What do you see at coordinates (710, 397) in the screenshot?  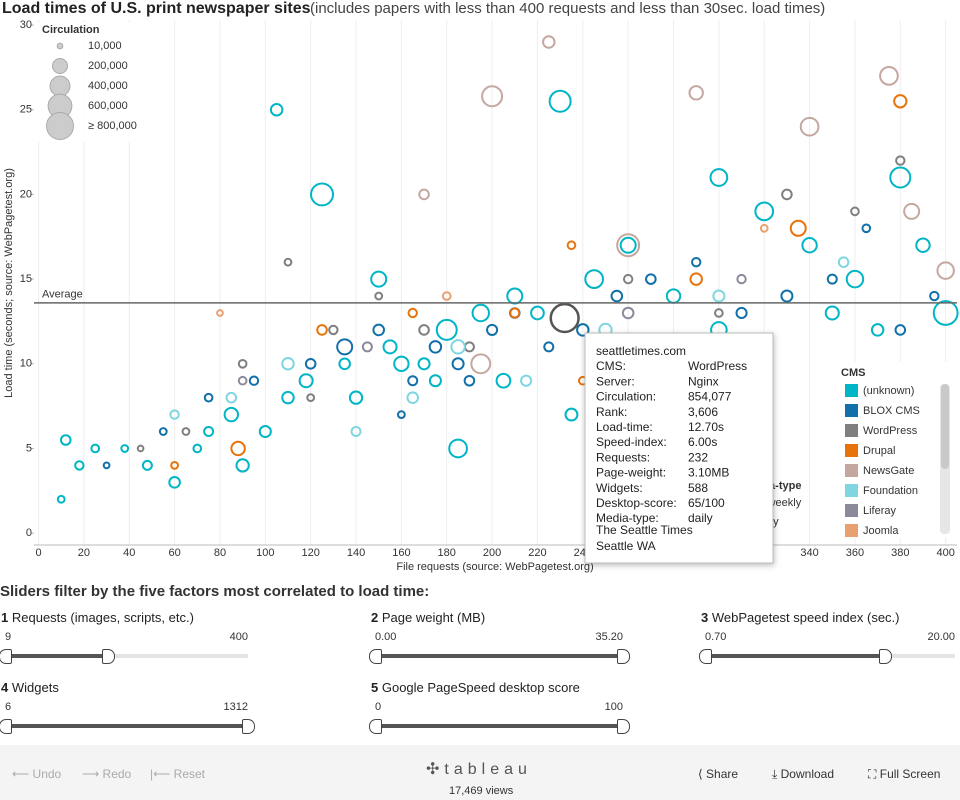 I see `tooltip-value: 854,077` at bounding box center [710, 397].